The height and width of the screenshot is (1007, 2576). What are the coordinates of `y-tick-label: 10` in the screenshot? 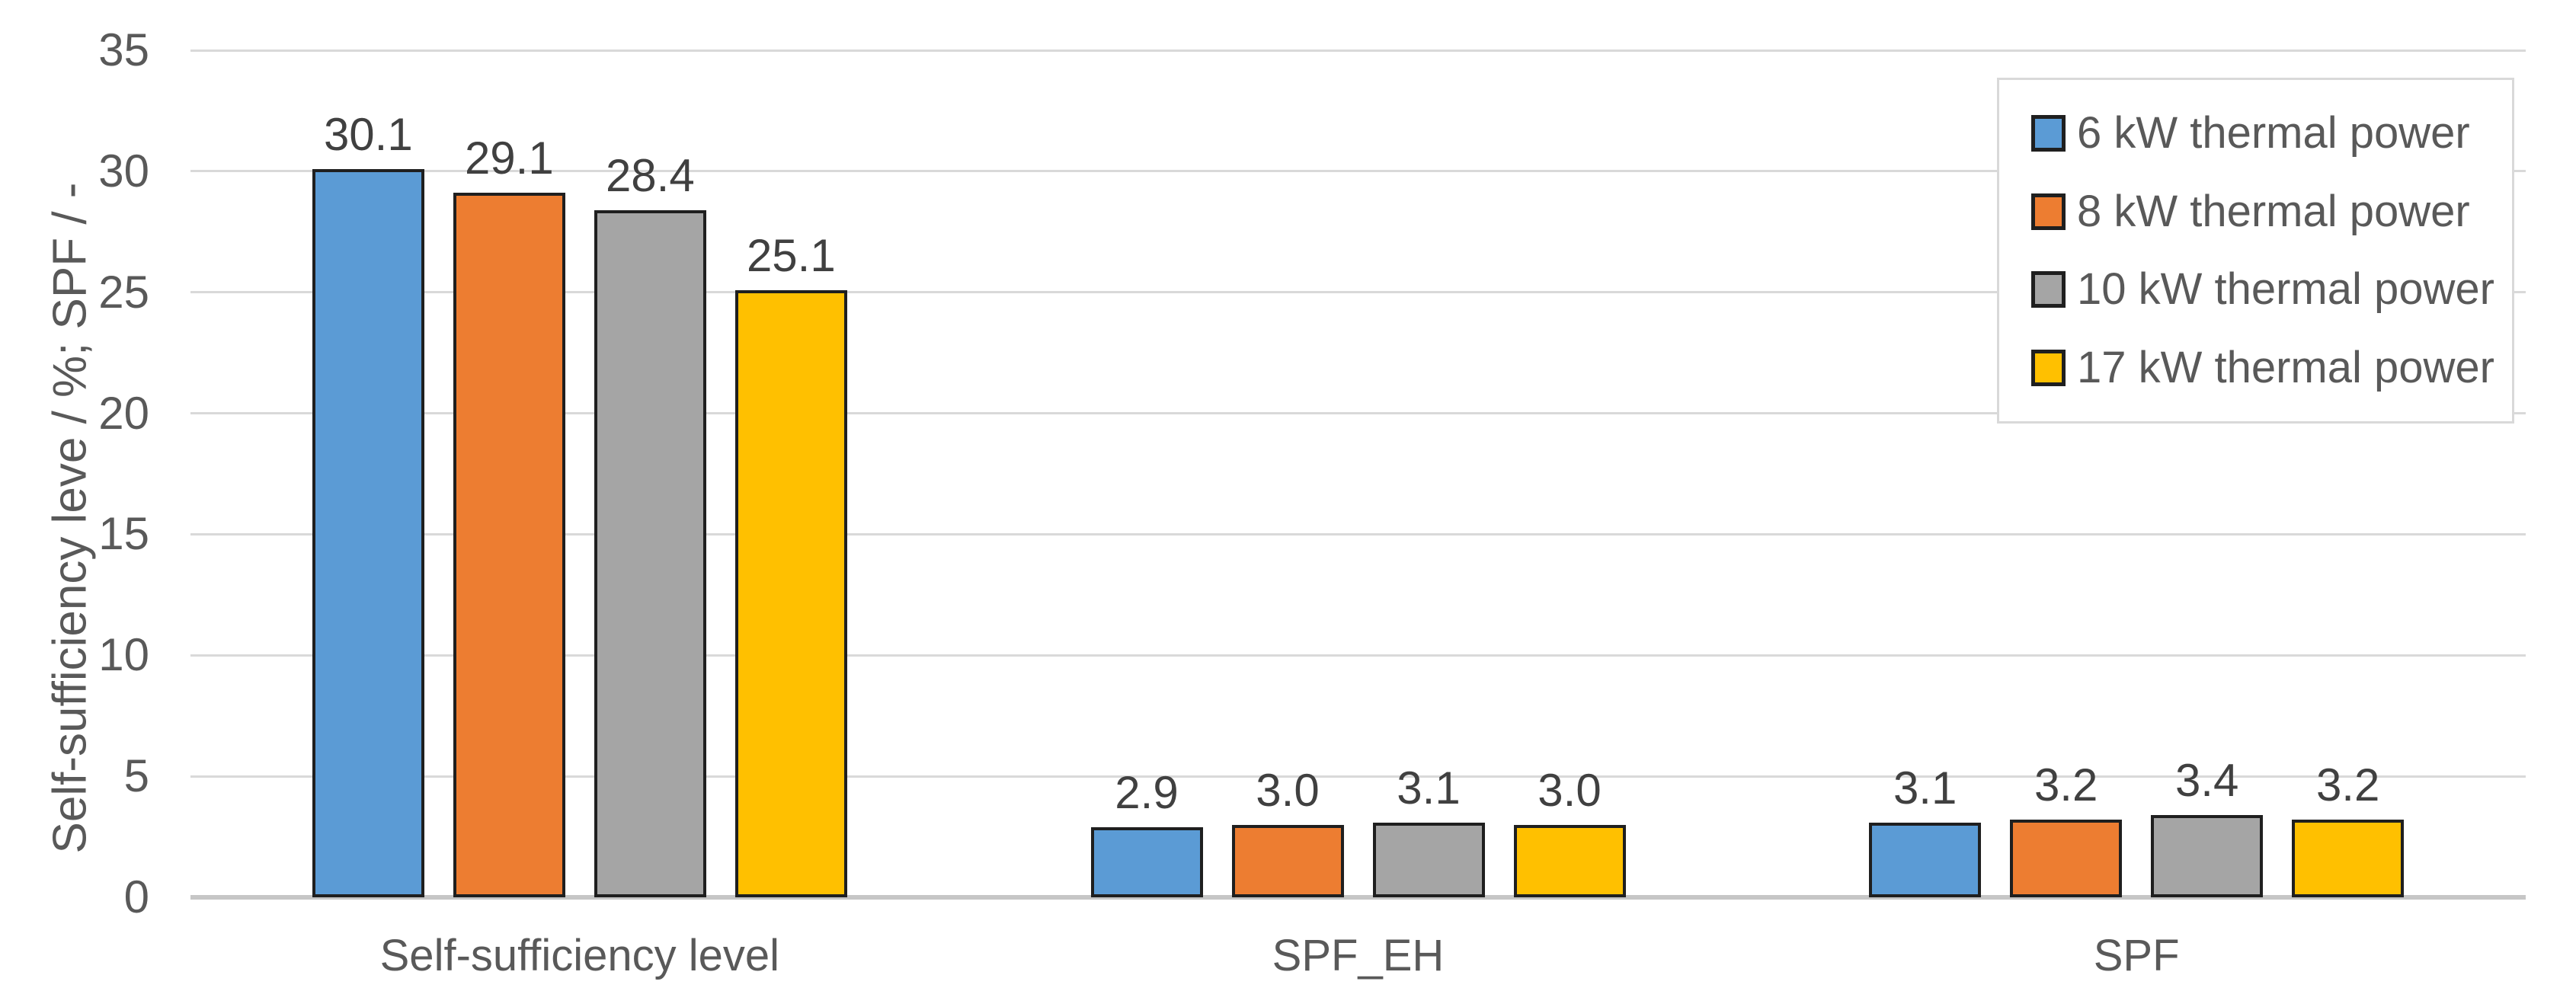 It's located at (123, 655).